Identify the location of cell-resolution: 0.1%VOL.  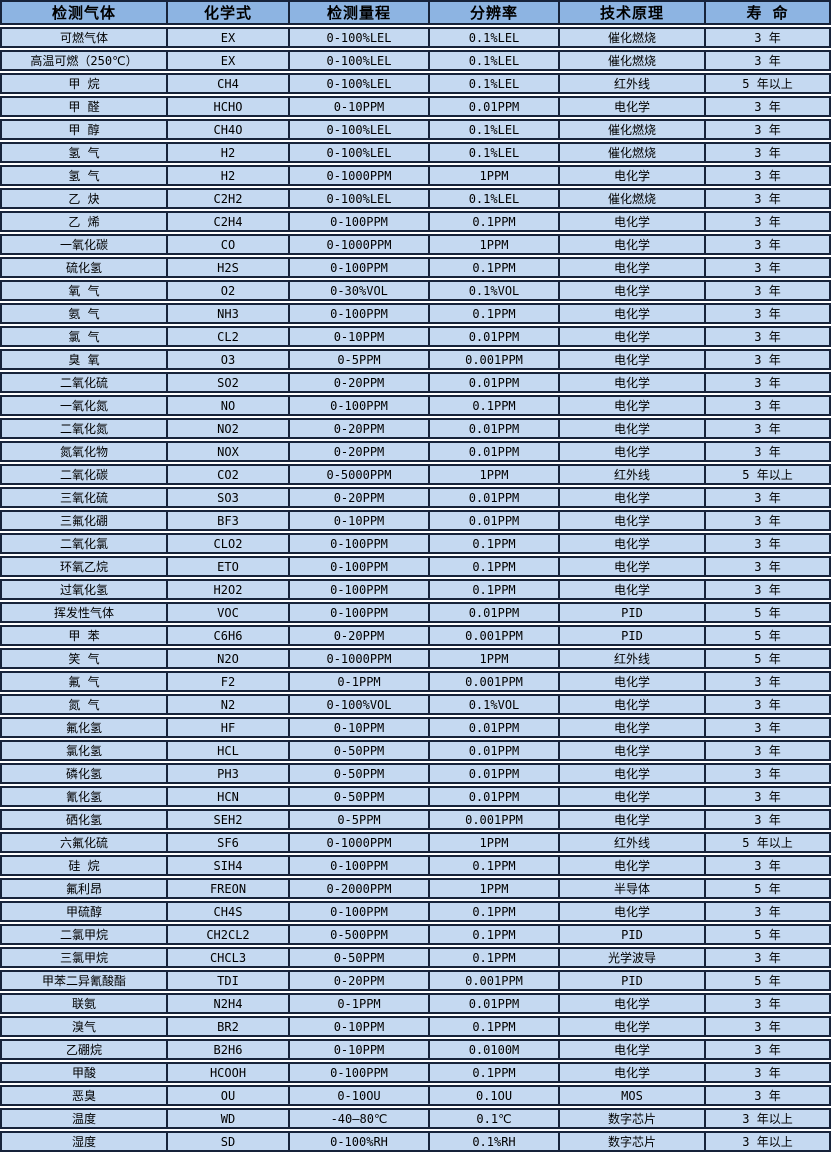
(495, 290).